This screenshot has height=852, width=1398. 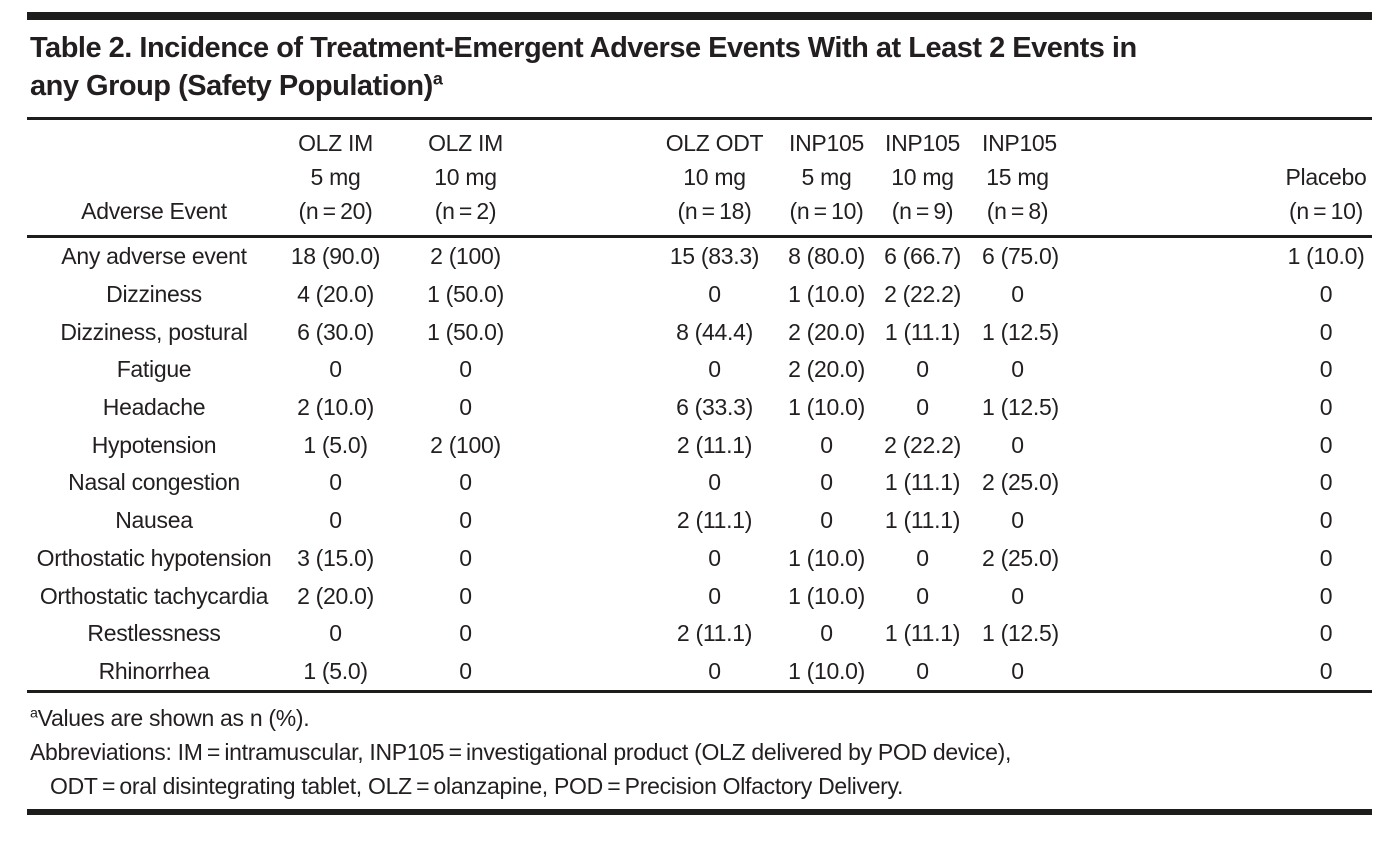 I want to click on row-label: Headache, so click(x=154, y=407).